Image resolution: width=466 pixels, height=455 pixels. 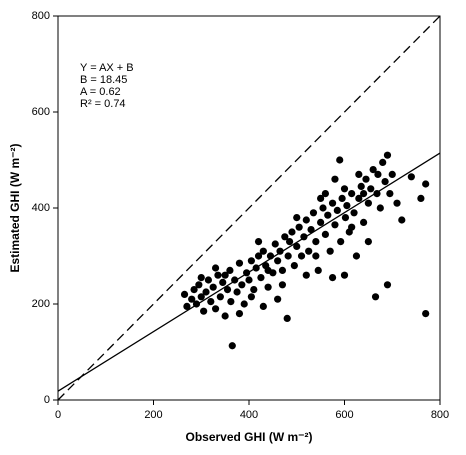 What do you see at coordinates (47, 400) in the screenshot?
I see `y-tick-label: 0` at bounding box center [47, 400].